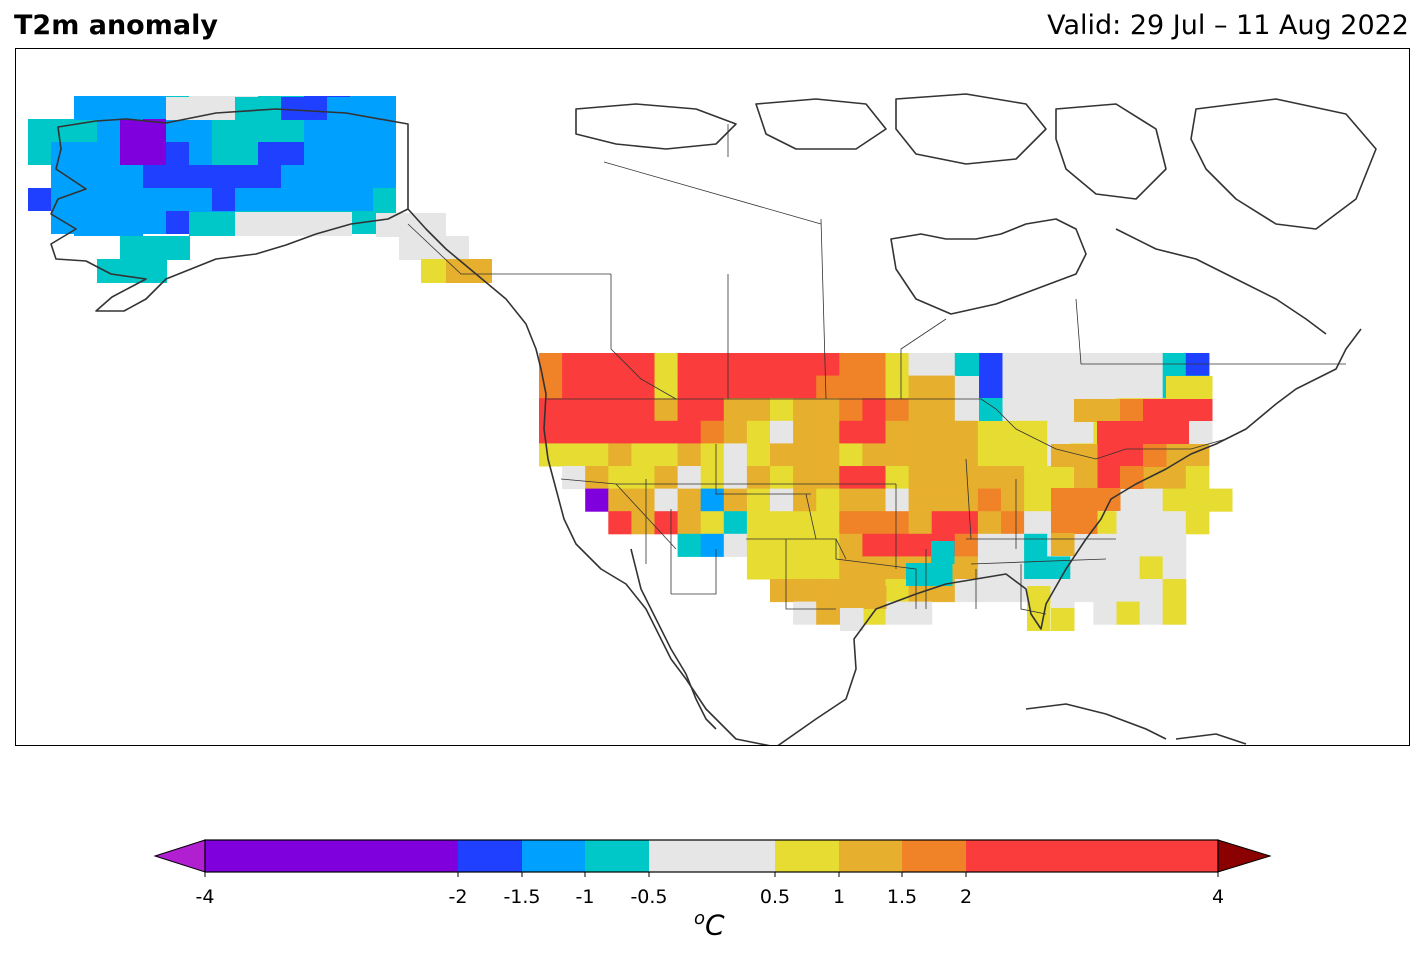  I want to click on colorbar-tick-label: 0.5, so click(775, 895).